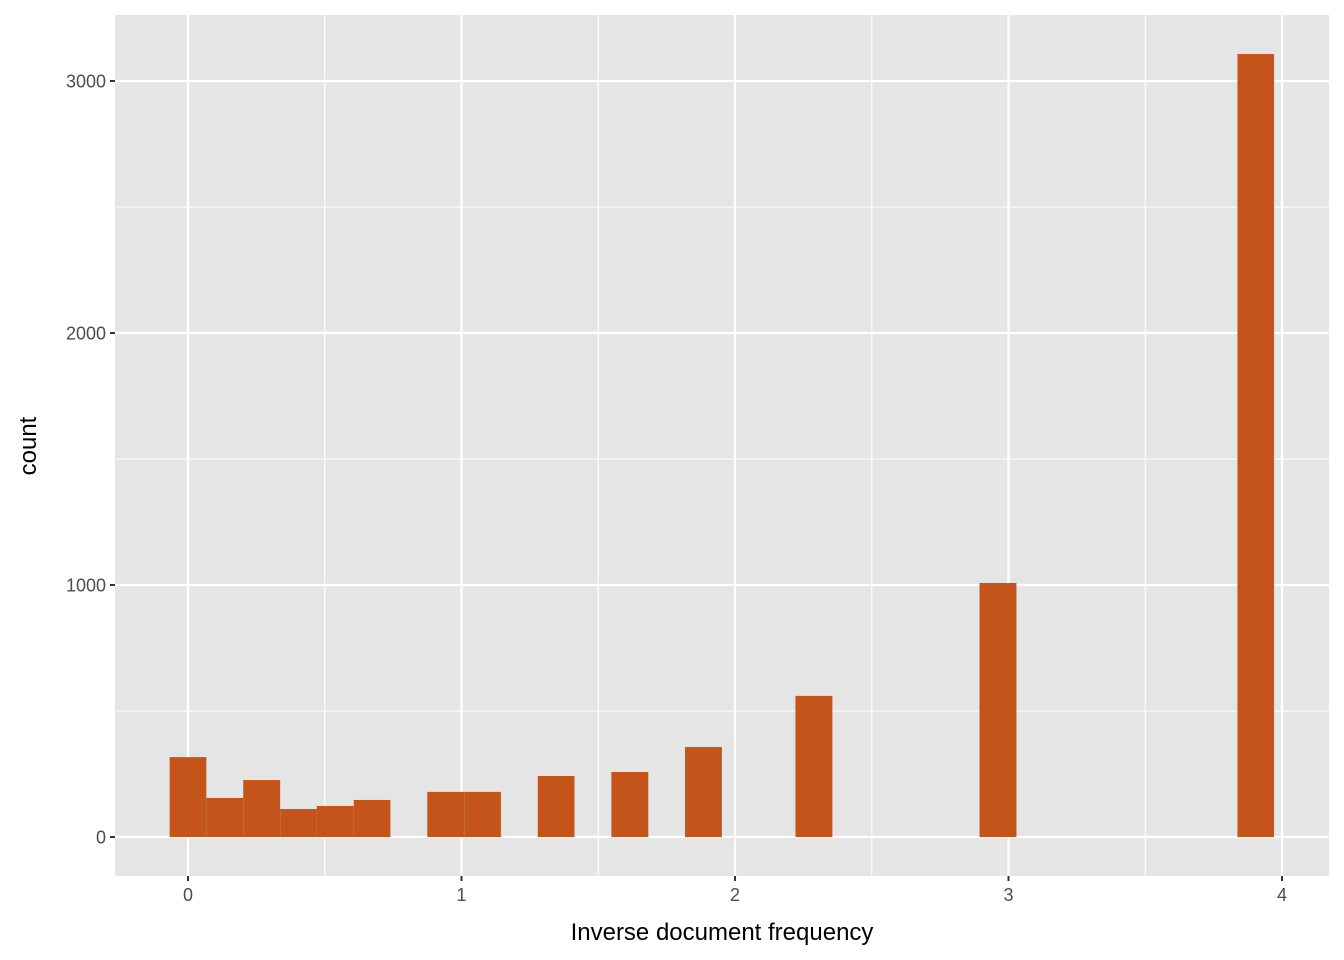 Image resolution: width=1344 pixels, height=960 pixels. I want to click on x-axis-title: Inverse document frequency, so click(722, 932).